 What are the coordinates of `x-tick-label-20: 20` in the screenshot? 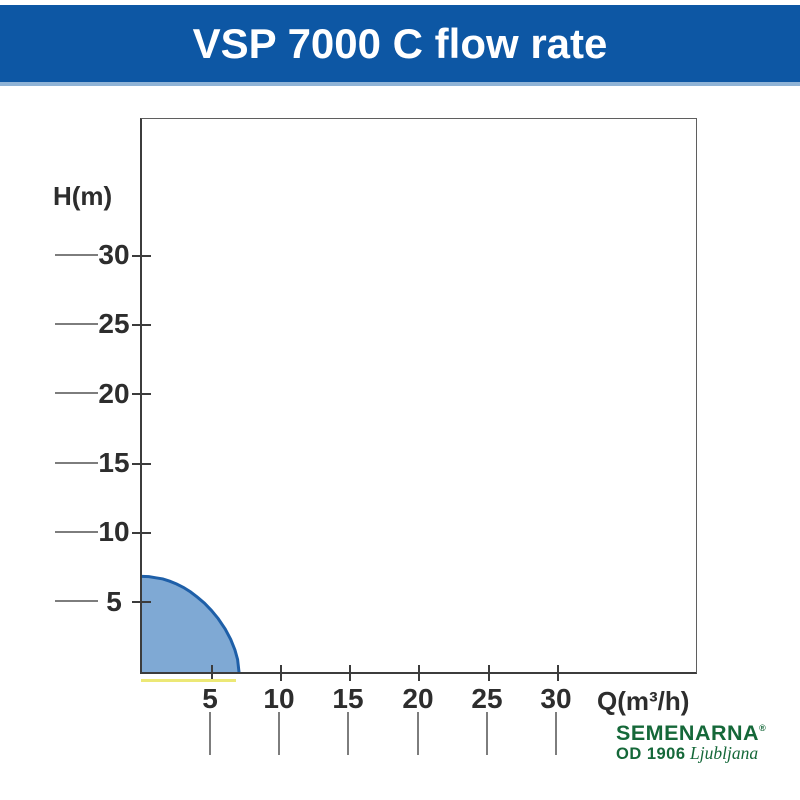 It's located at (418, 698).